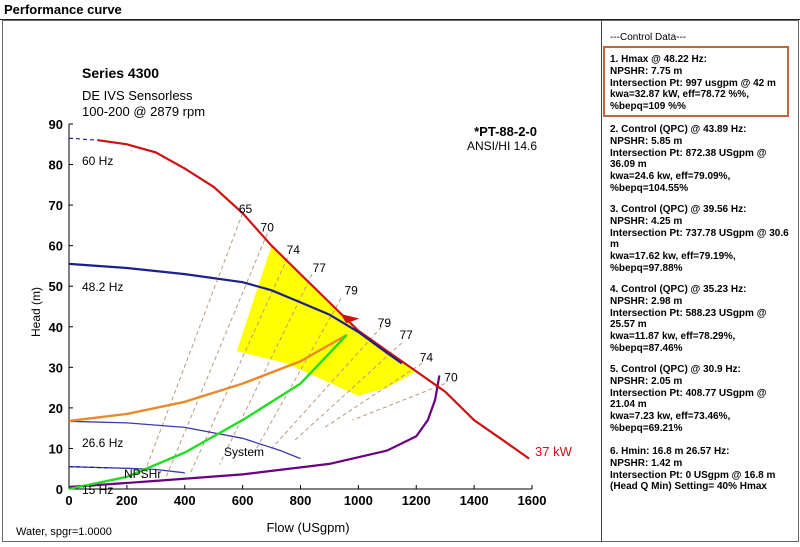 This screenshot has height=547, width=800. I want to click on control-data-line: %bepq=109 %%, so click(648, 107).